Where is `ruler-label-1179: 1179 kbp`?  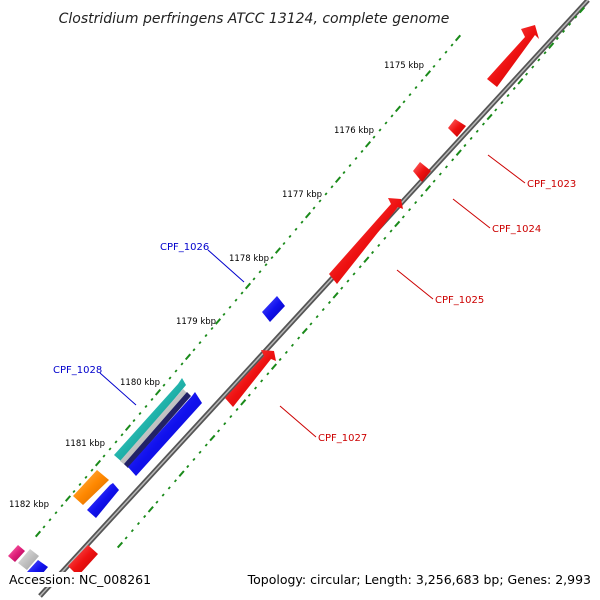 ruler-label-1179: 1179 kbp is located at coordinates (196, 322).